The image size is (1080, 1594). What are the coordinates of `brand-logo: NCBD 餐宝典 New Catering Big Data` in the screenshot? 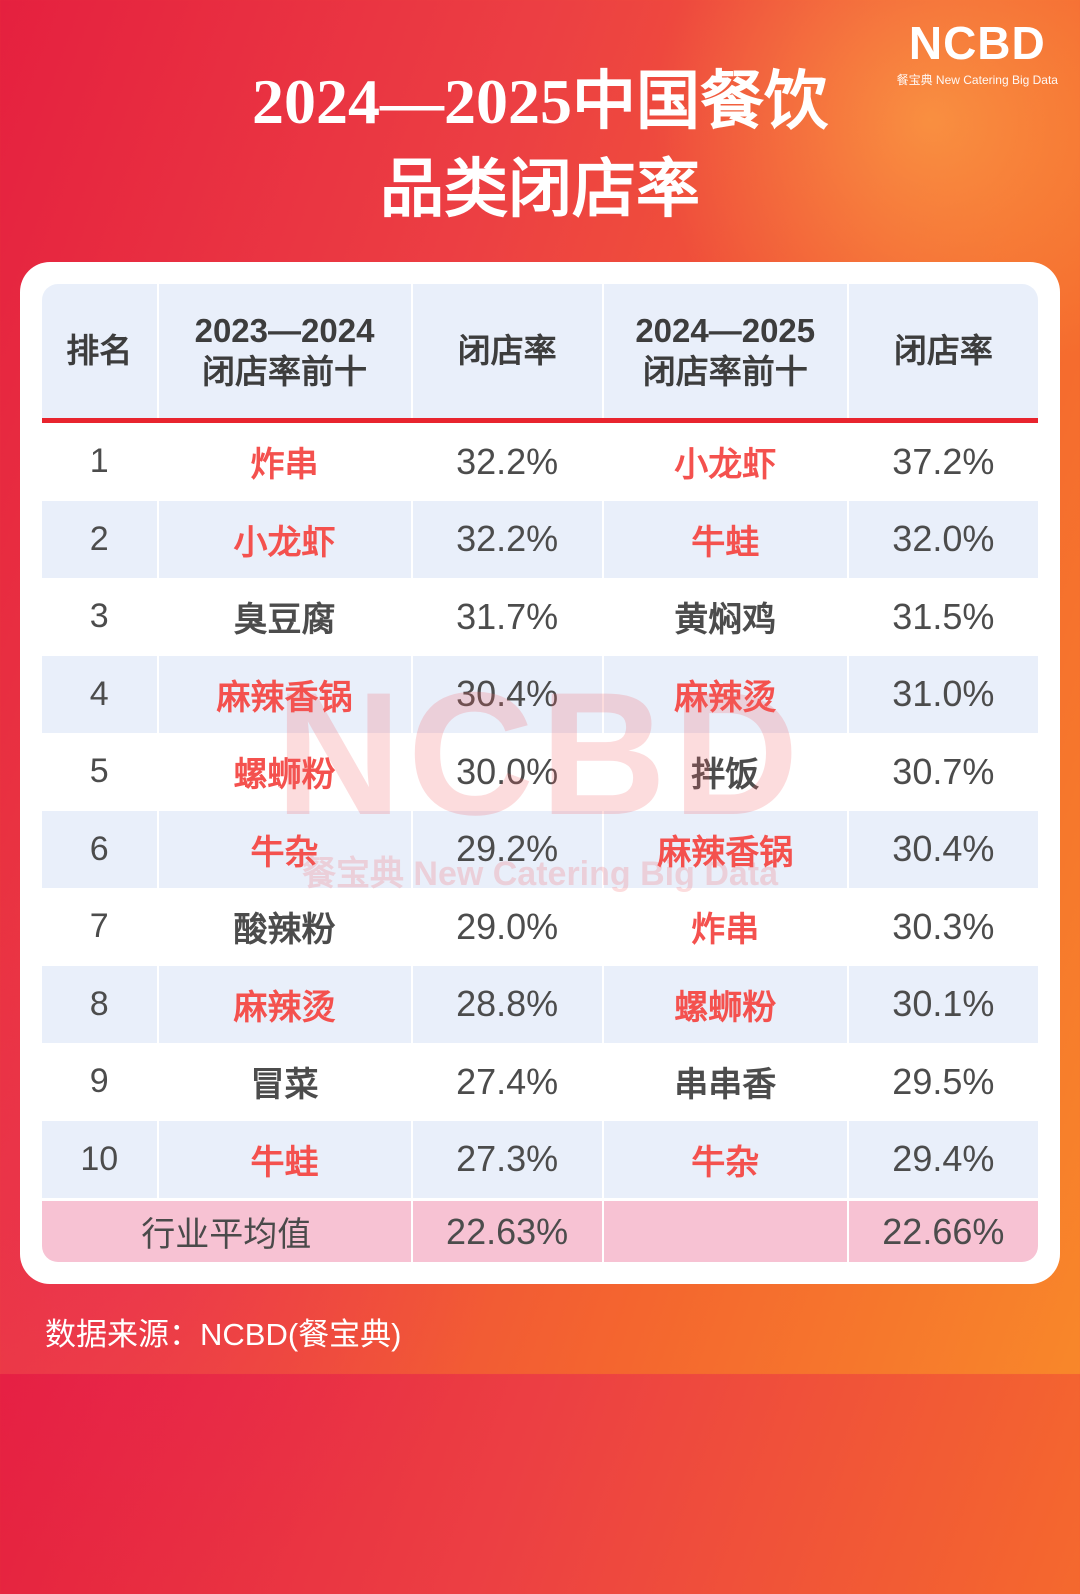 It's located at (977, 54).